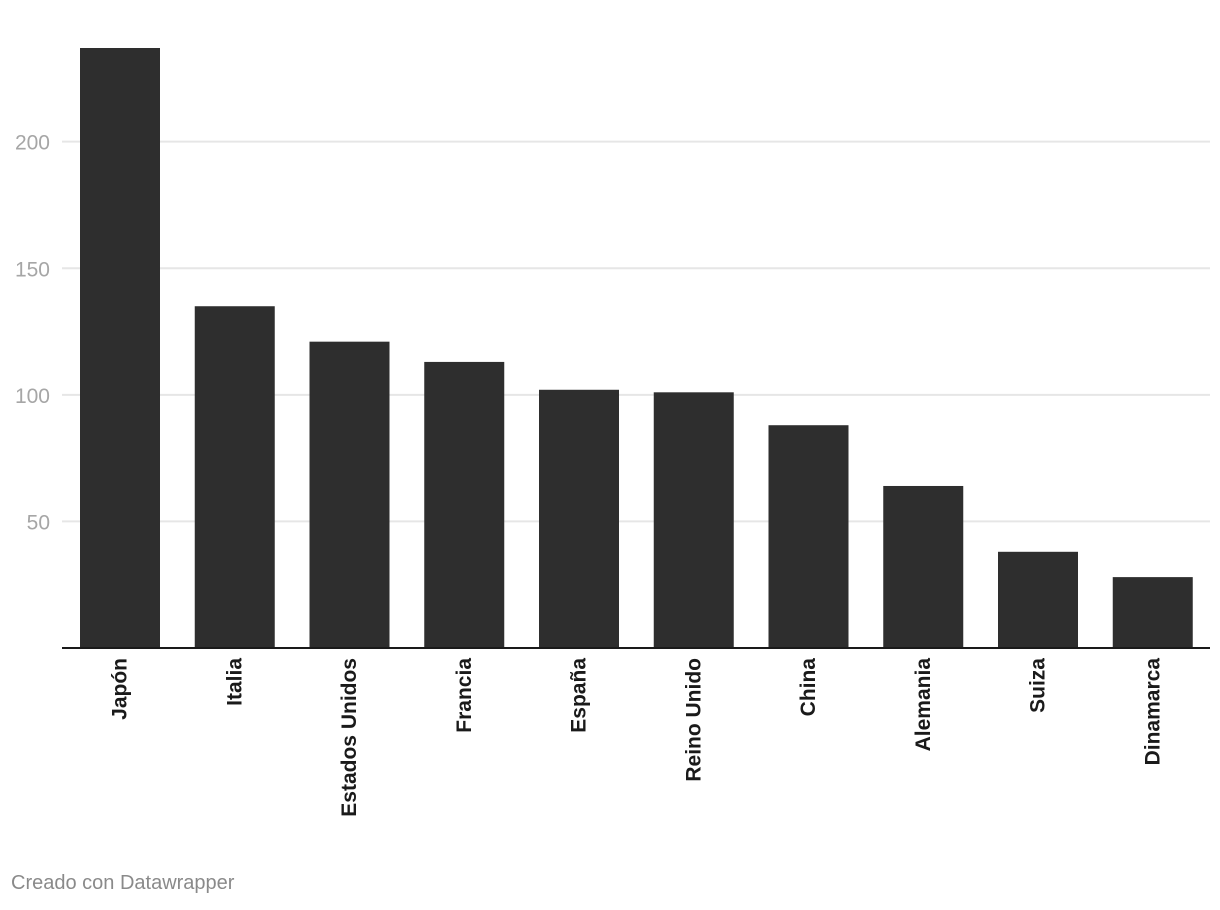 This screenshot has height=910, width=1220. What do you see at coordinates (349, 737) in the screenshot?
I see `x-category-label: Estados Unidos` at bounding box center [349, 737].